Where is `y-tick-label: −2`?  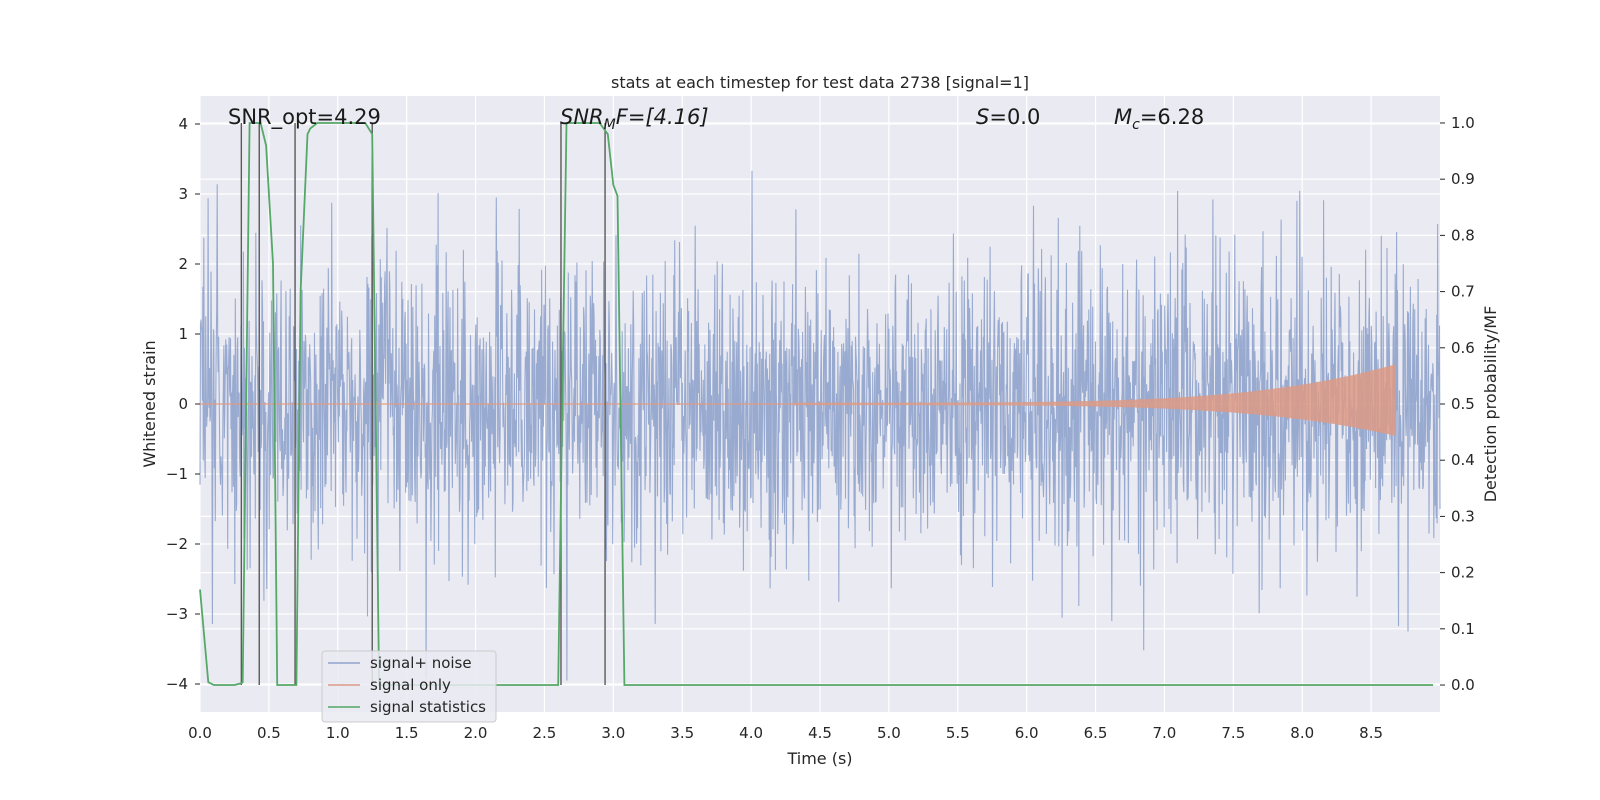
y-tick-label: −2 is located at coordinates (177, 544).